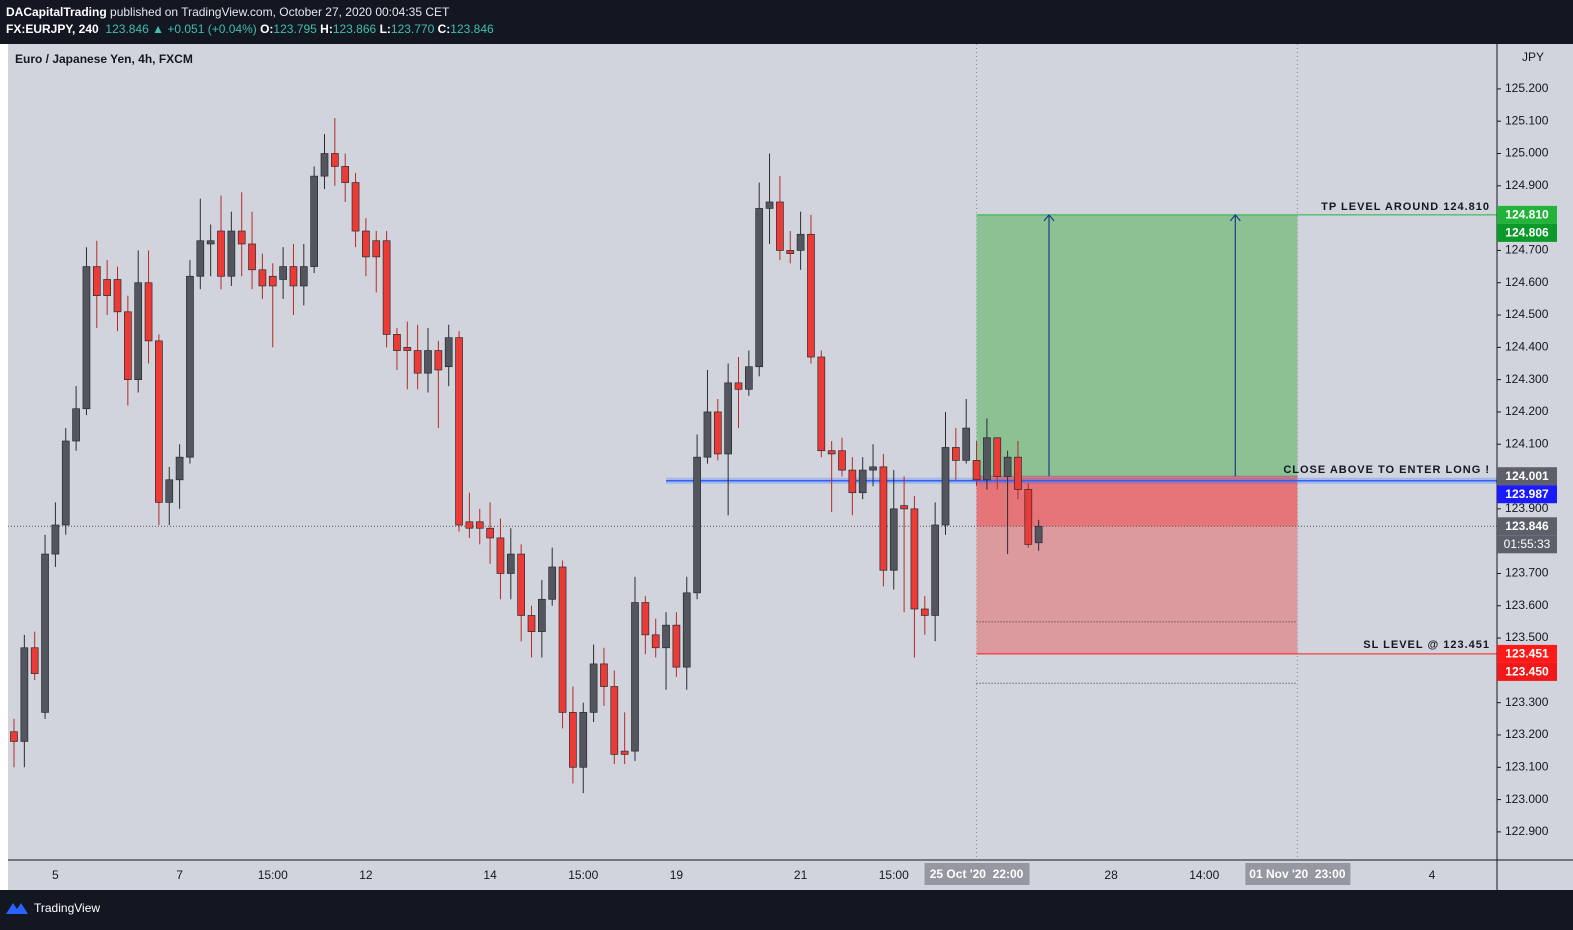 This screenshot has width=1573, height=930. I want to click on x-tick-label: 14, so click(490, 875).